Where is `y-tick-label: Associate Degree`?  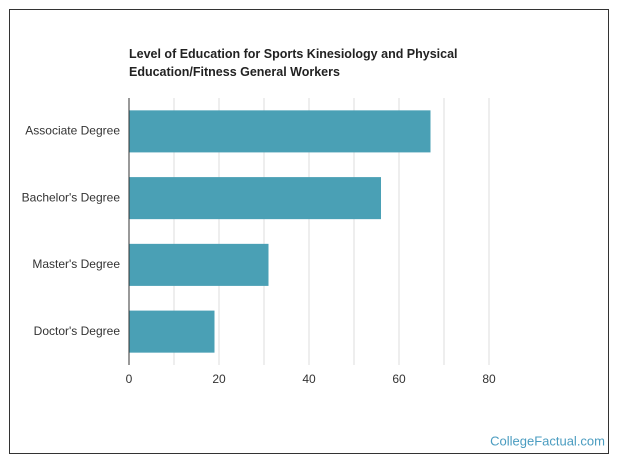
y-tick-label: Associate Degree is located at coordinates (72, 131).